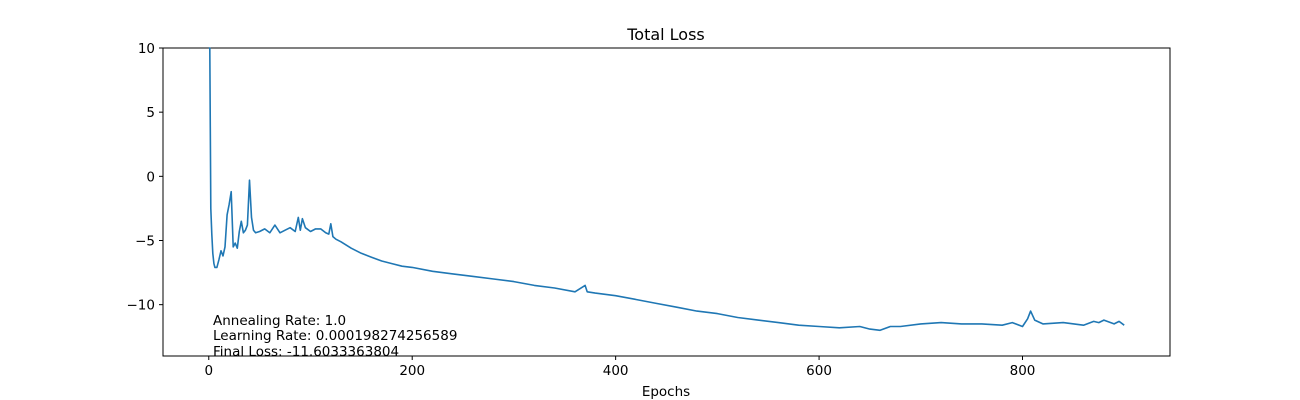 Image resolution: width=1300 pixels, height=400 pixels. What do you see at coordinates (146, 49) in the screenshot?
I see `y-tick-label: 10` at bounding box center [146, 49].